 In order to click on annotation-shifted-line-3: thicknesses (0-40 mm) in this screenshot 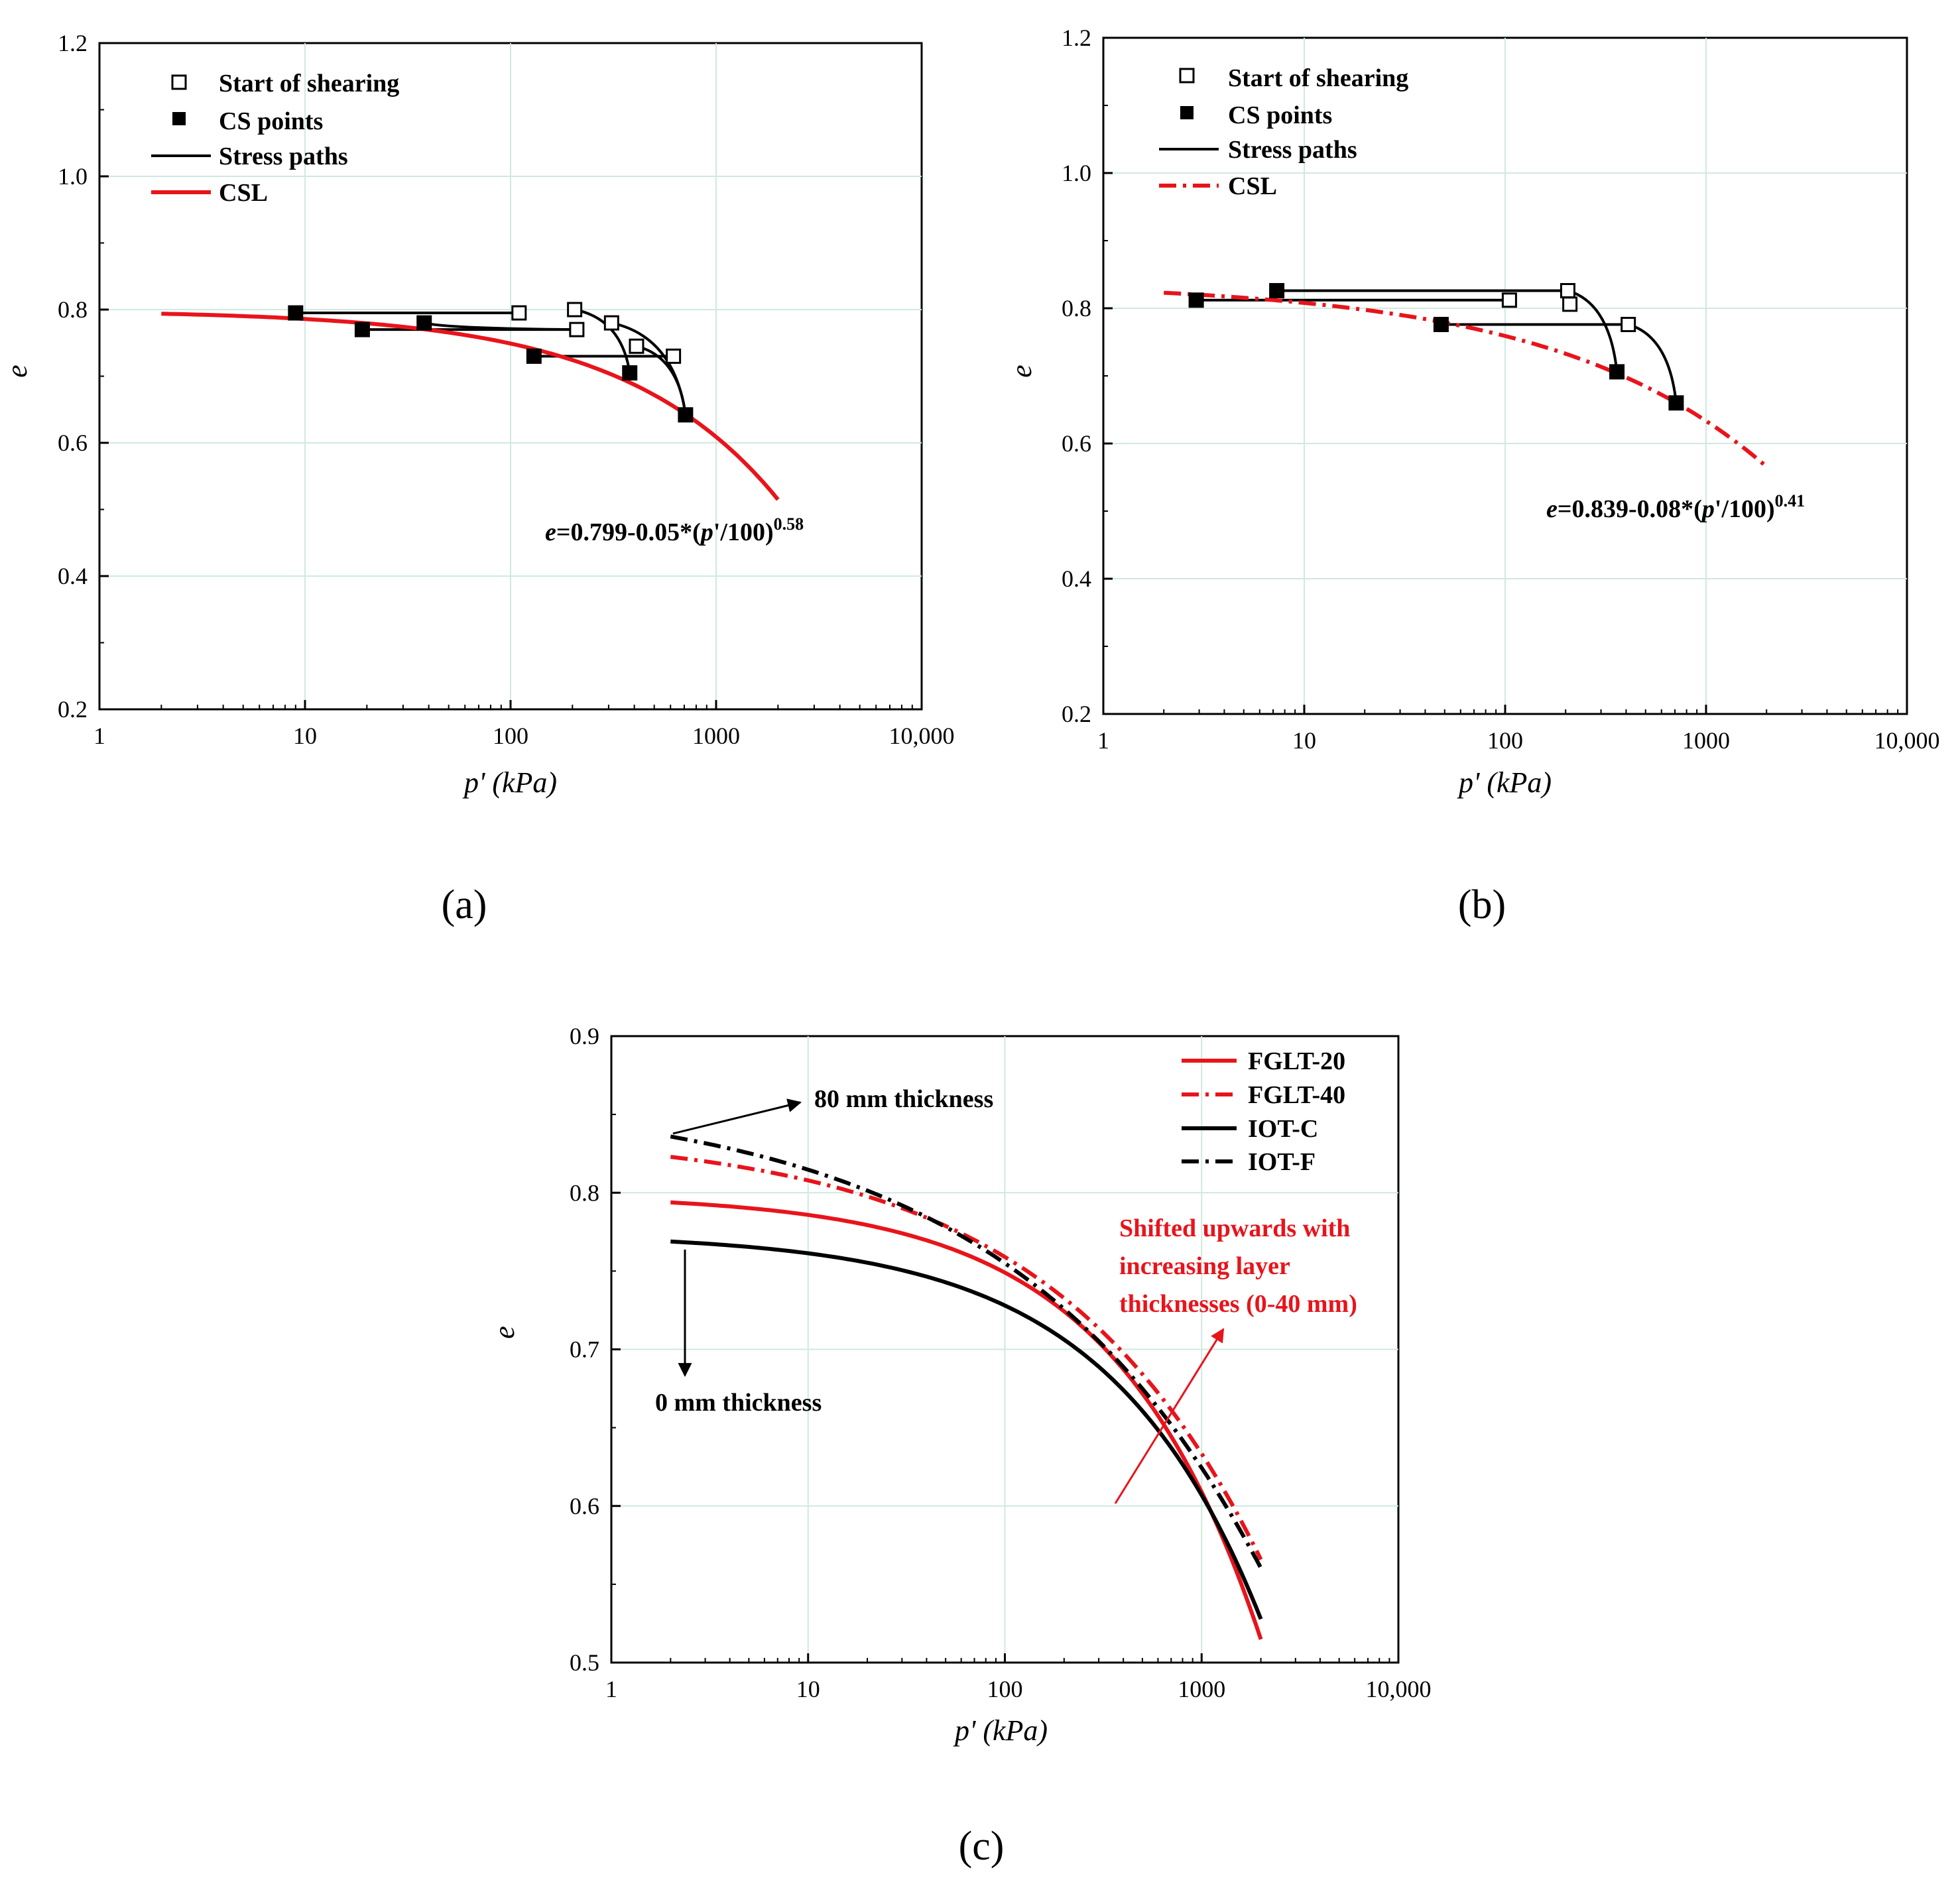, I will do `click(1238, 1304)`.